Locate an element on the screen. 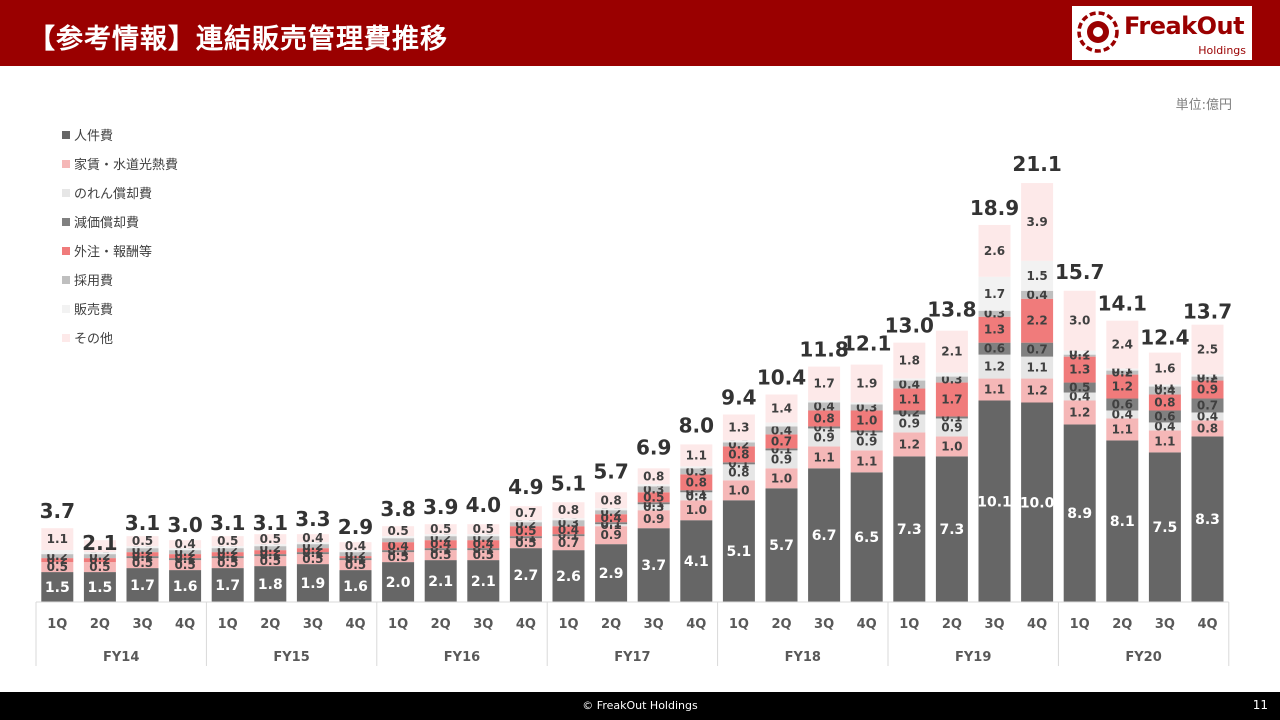 The width and height of the screenshot is (1280, 720). segment-label: 2.2 is located at coordinates (1036, 321).